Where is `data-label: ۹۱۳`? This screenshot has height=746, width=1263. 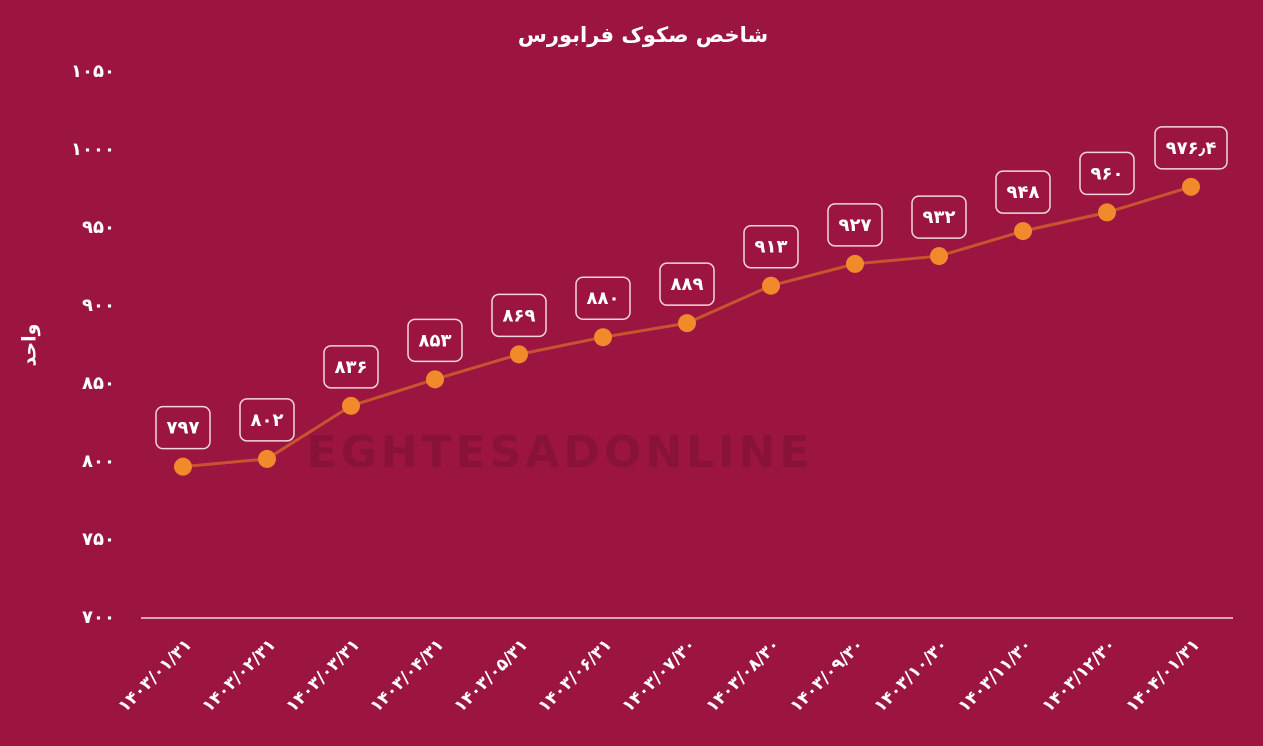
data-label: ۹۱۳ is located at coordinates (771, 247).